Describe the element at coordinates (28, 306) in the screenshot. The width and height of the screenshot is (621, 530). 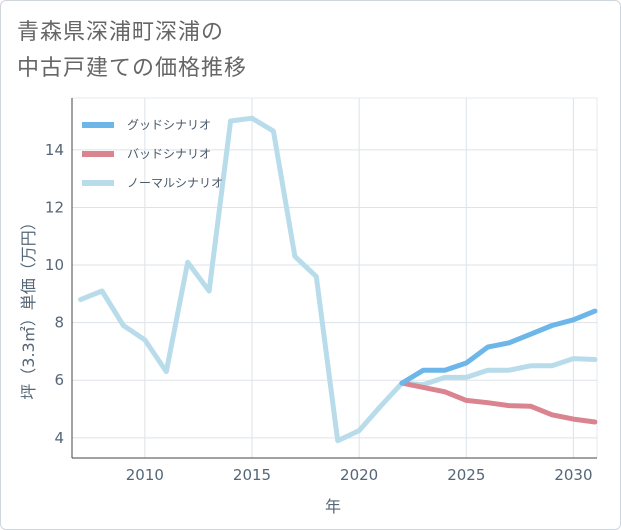
I see `y-axis-label: 坪（3.3㎡）単価（万円）` at that location.